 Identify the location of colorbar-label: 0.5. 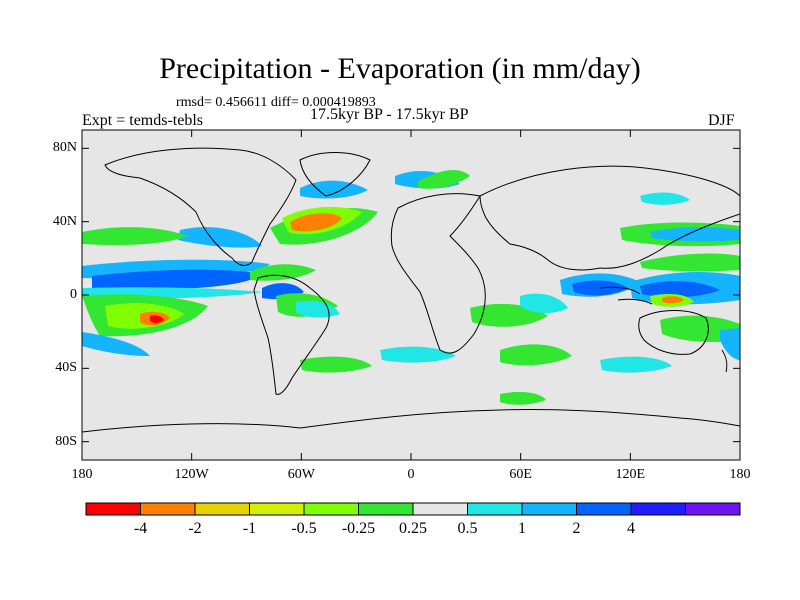
(467, 528).